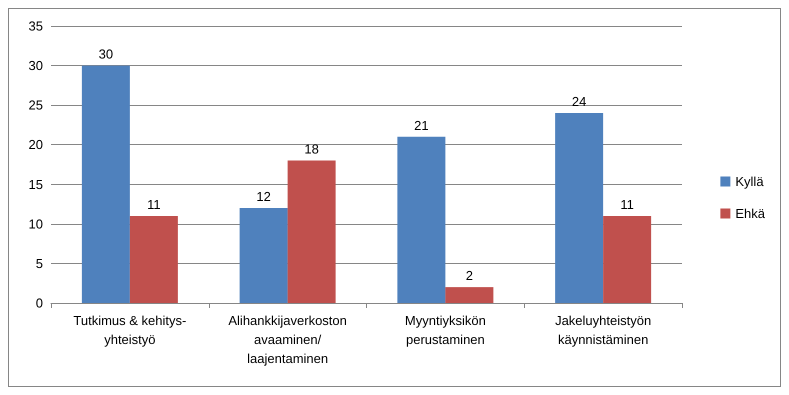 This screenshot has width=789, height=395. Describe the element at coordinates (39, 303) in the screenshot. I see `y-tick-label: 0` at that location.